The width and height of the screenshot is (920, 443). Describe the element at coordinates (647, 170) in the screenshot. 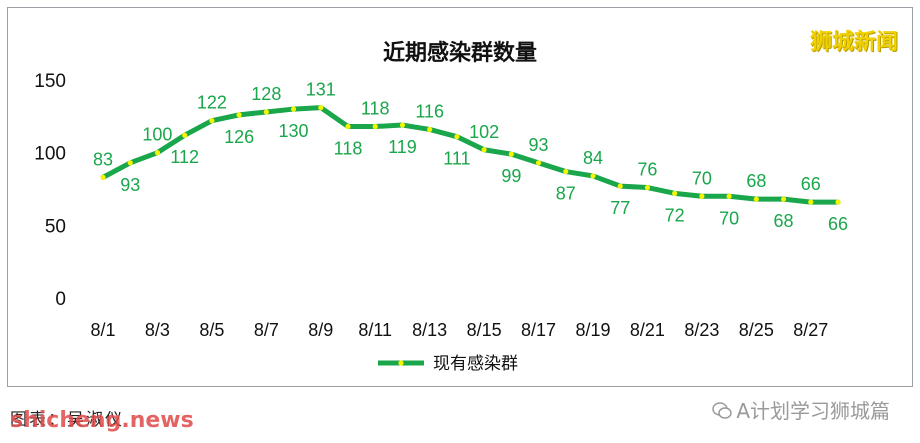

I see `data-label: 76` at that location.